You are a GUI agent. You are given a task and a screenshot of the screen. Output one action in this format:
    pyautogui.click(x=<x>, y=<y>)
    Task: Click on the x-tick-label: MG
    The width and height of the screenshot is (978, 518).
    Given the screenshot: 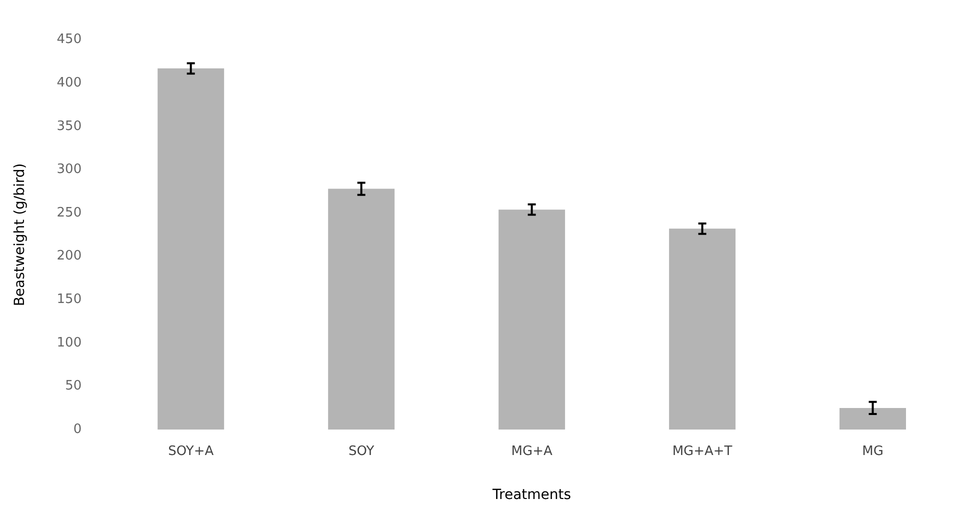 What is the action you would take?
    pyautogui.click(x=873, y=451)
    